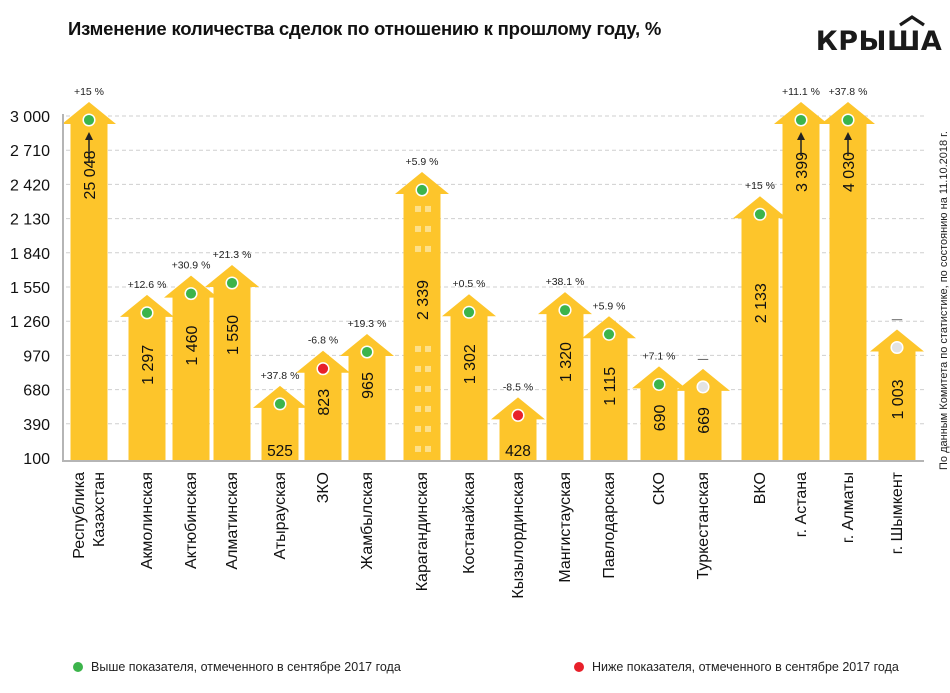 The image size is (950, 693). Describe the element at coordinates (566, 362) in the screenshot. I see `value-label: 1 320` at that location.